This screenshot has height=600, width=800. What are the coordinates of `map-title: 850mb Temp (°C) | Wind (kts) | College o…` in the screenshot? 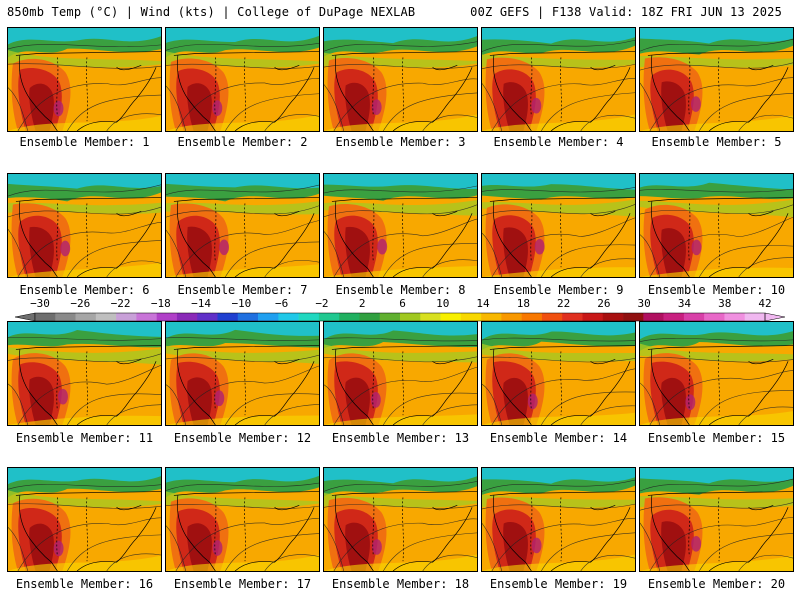 It's located at (211, 12).